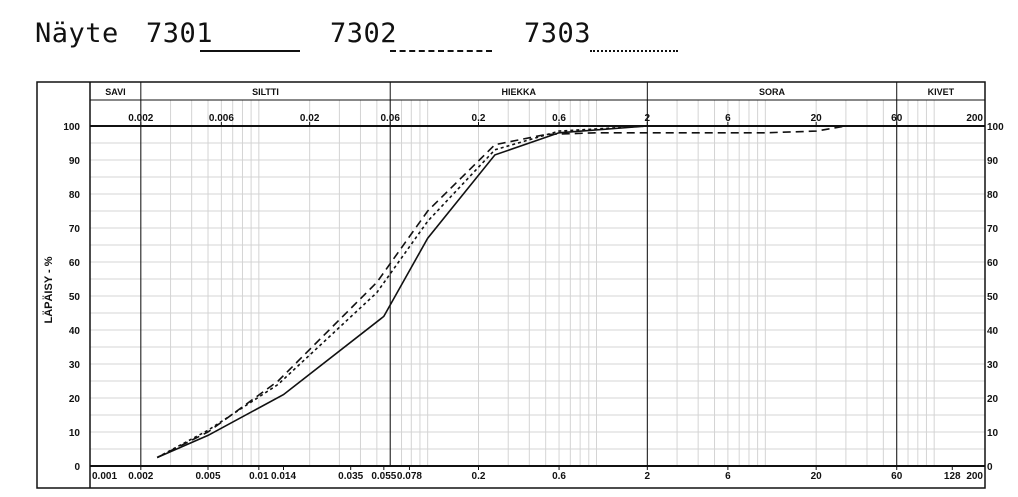 This screenshot has height=497, width=1018. Describe the element at coordinates (75, 365) in the screenshot. I see `y-tick-label-left: 30` at that location.